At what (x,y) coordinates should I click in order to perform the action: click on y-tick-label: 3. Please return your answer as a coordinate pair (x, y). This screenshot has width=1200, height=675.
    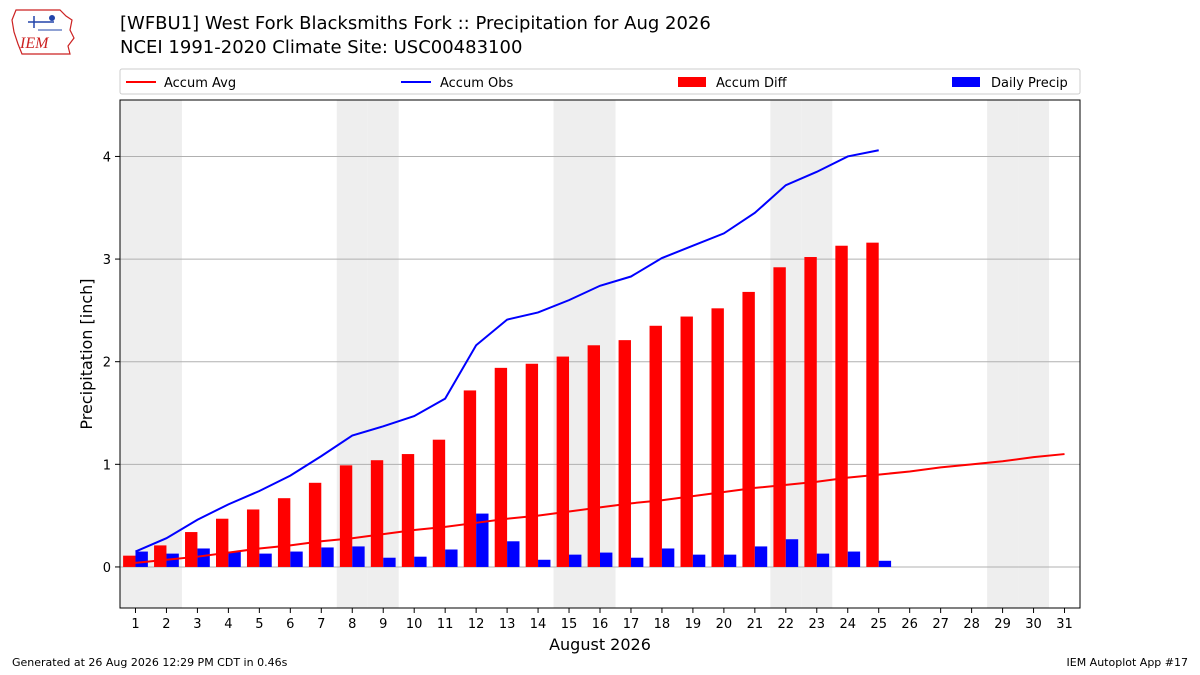
    Looking at the image, I should click on (107, 260).